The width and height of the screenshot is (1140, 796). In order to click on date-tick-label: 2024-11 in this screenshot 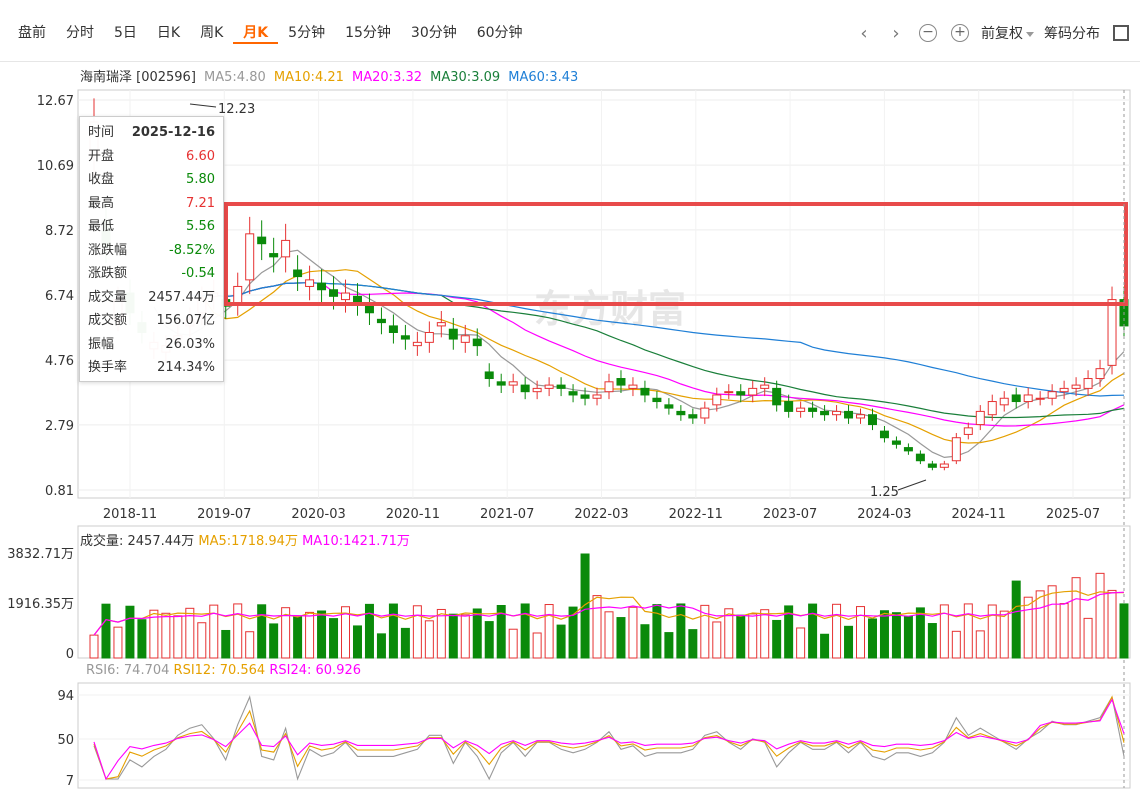, I will do `click(979, 514)`.